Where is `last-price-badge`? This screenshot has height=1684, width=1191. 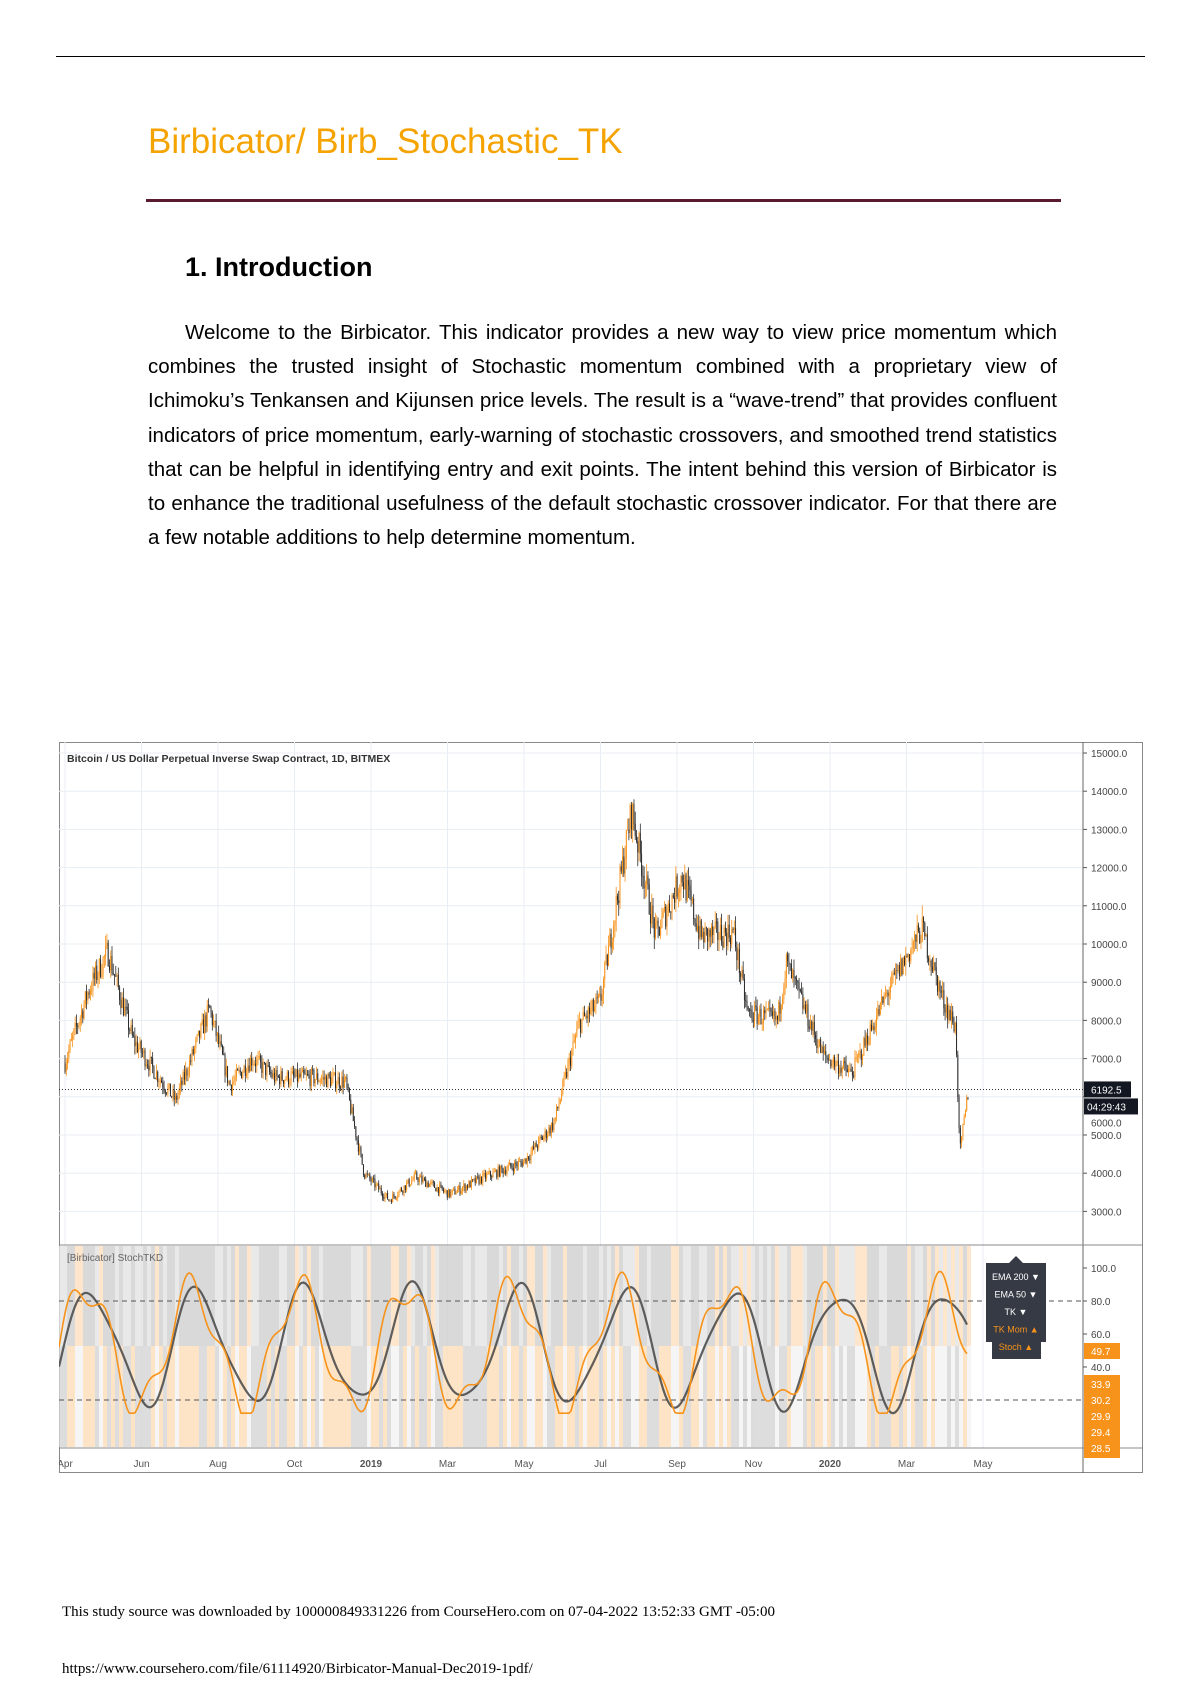
last-price-badge is located at coordinates (1107, 1089).